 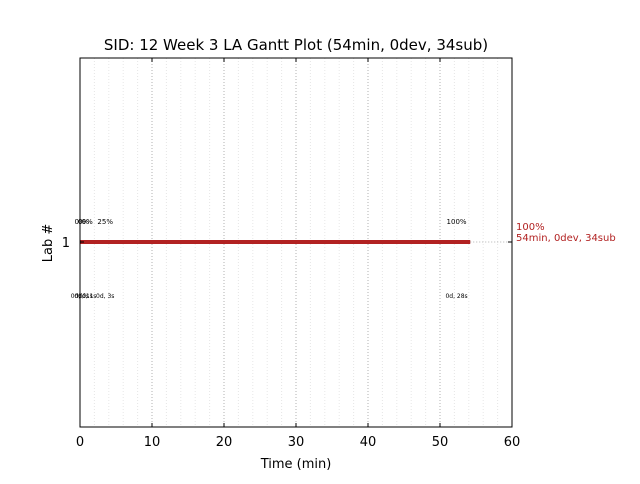 I want to click on bar-end-label: 100%54min, 0dev, 34sub, so click(x=566, y=233).